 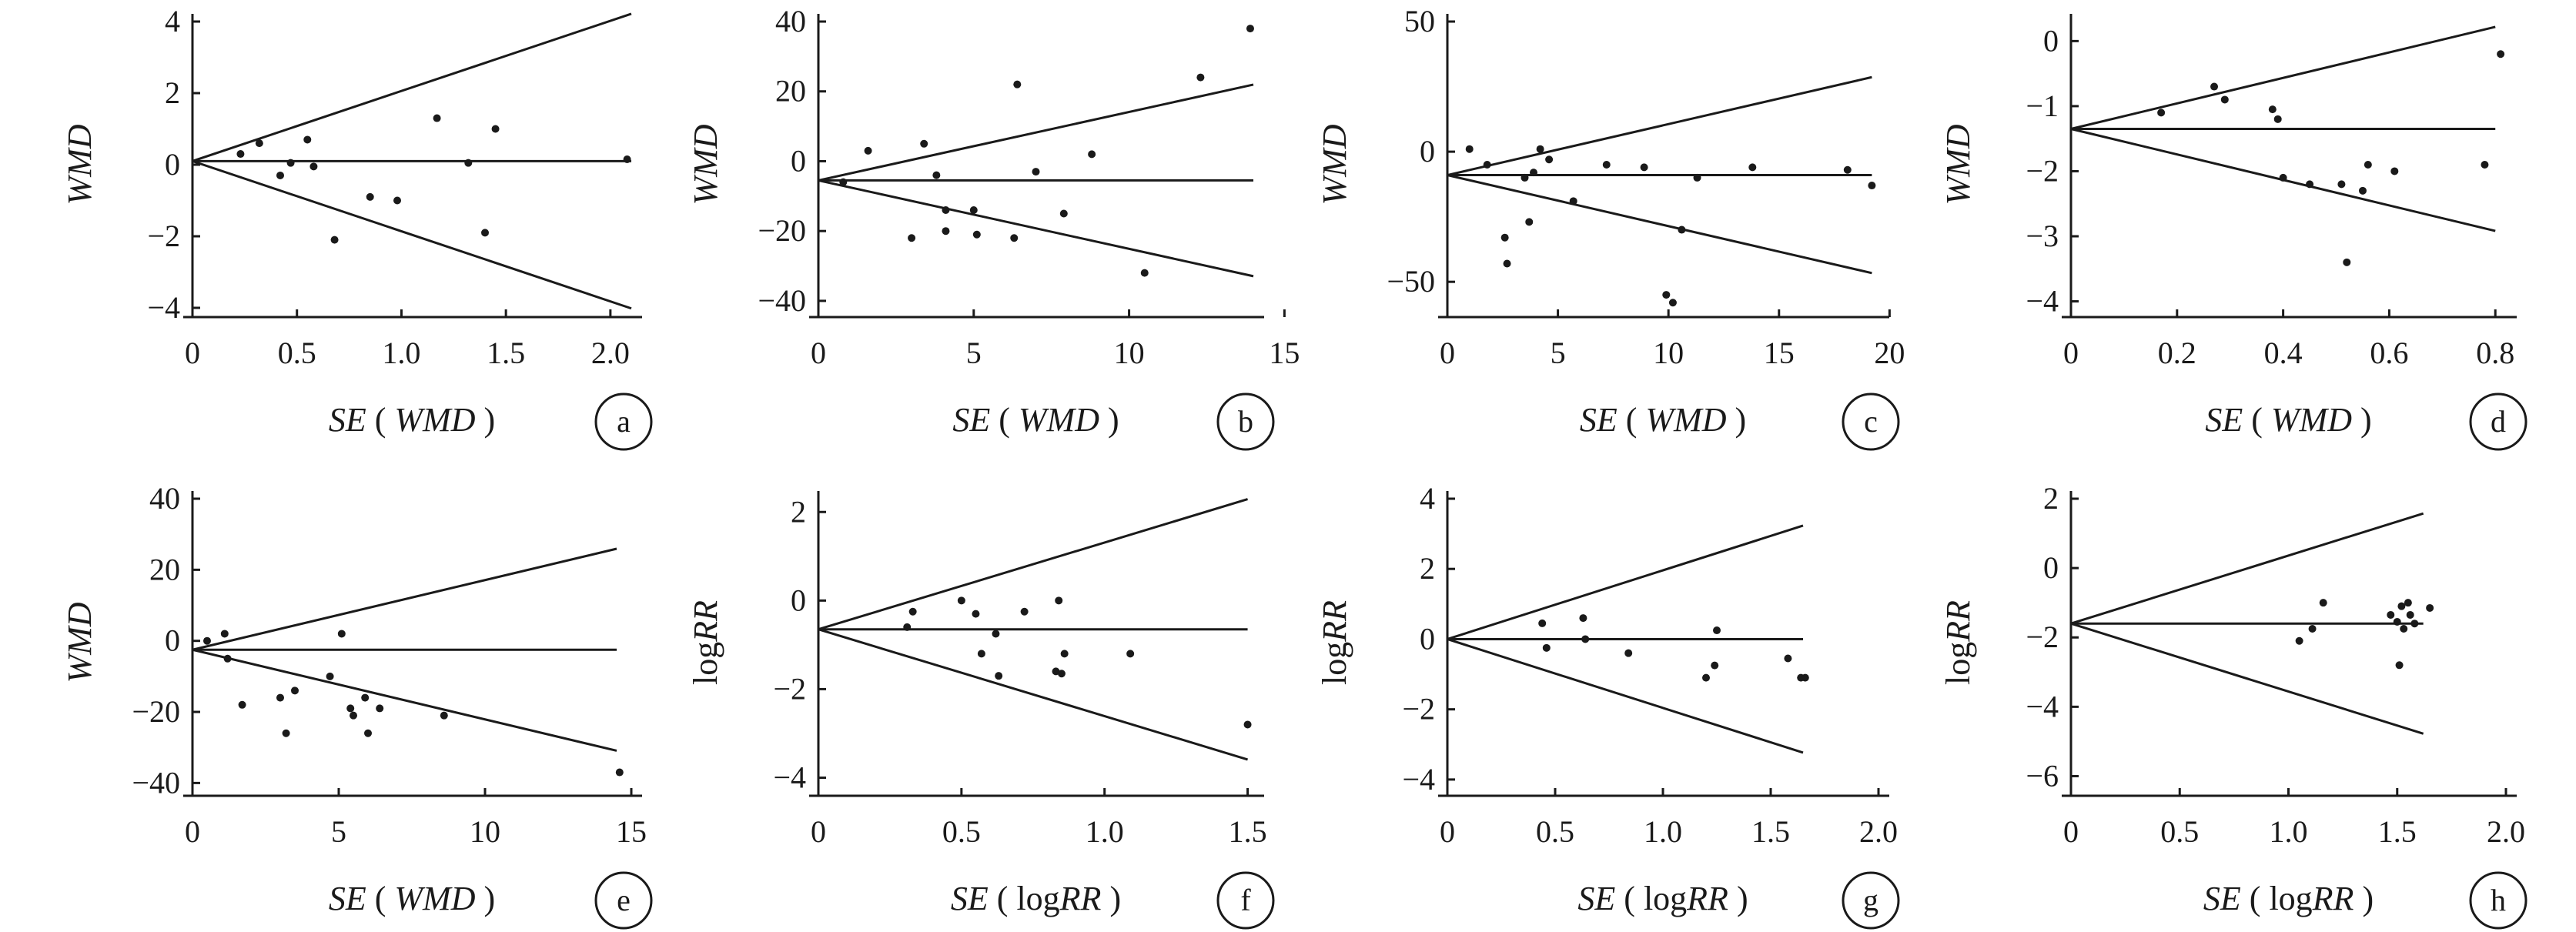 I want to click on panel-letter: d, so click(x=2498, y=421).